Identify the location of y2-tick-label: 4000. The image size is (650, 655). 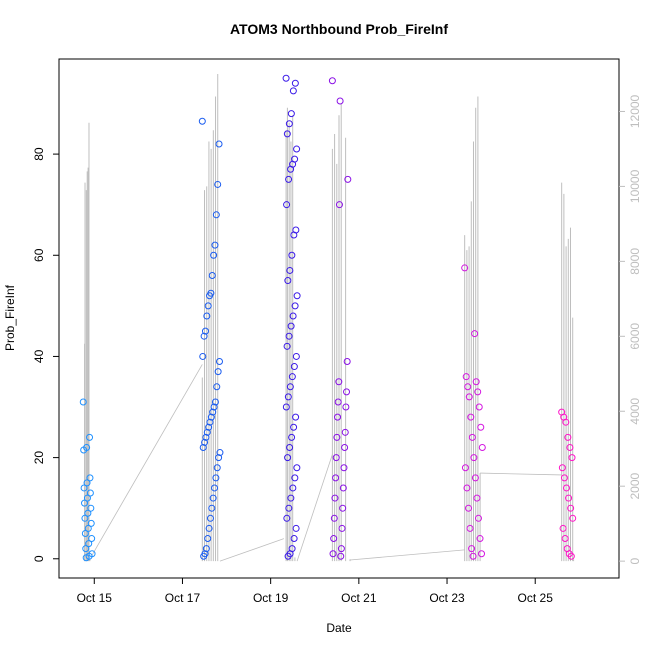
(635, 411).